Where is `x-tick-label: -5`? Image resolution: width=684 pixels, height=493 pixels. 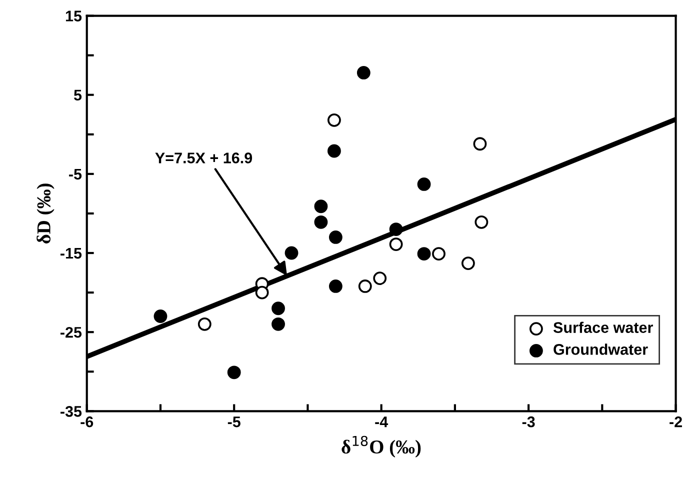
x-tick-label: -5 is located at coordinates (234, 422).